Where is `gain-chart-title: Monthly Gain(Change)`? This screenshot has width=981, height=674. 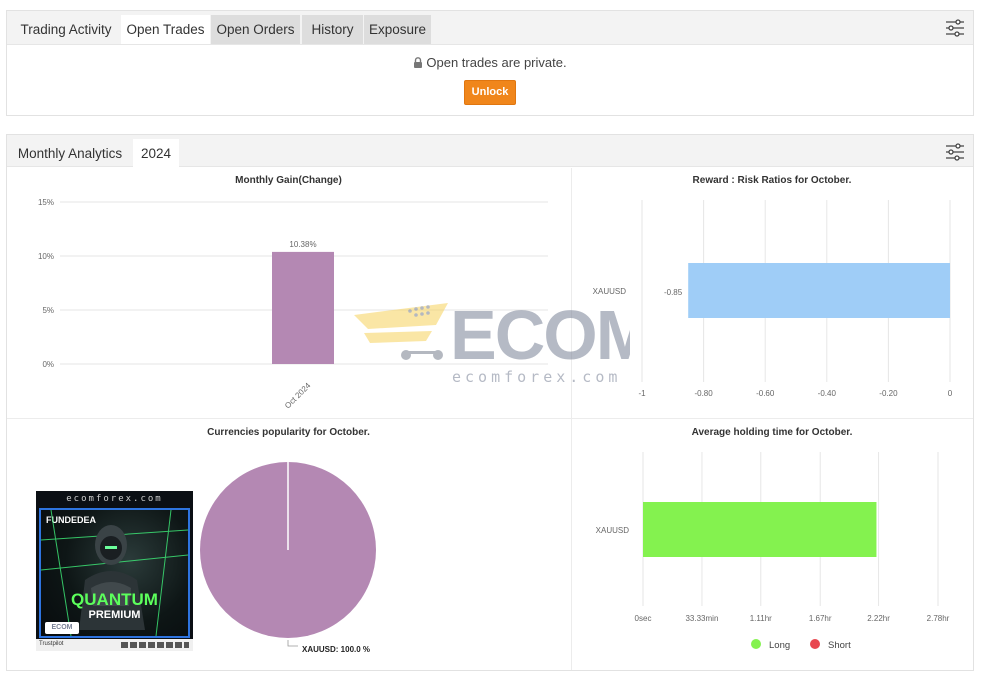
gain-chart-title: Monthly Gain(Change) is located at coordinates (288, 180).